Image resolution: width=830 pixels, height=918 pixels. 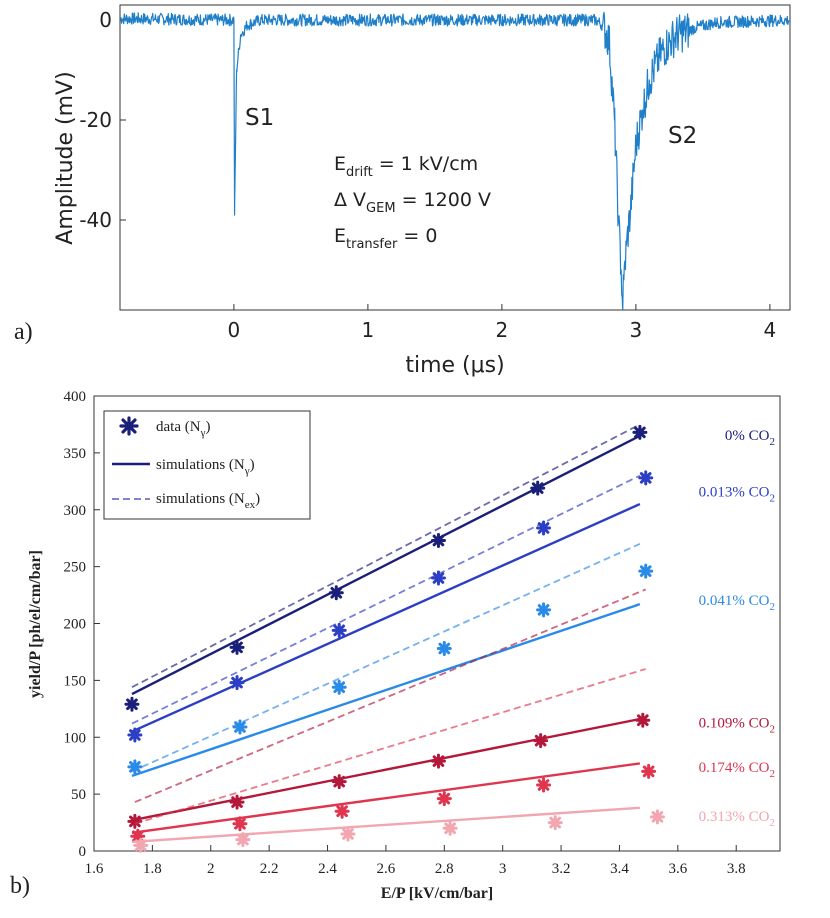 What do you see at coordinates (737, 603) in the screenshot?
I see `series-label: 0.041% CO2` at bounding box center [737, 603].